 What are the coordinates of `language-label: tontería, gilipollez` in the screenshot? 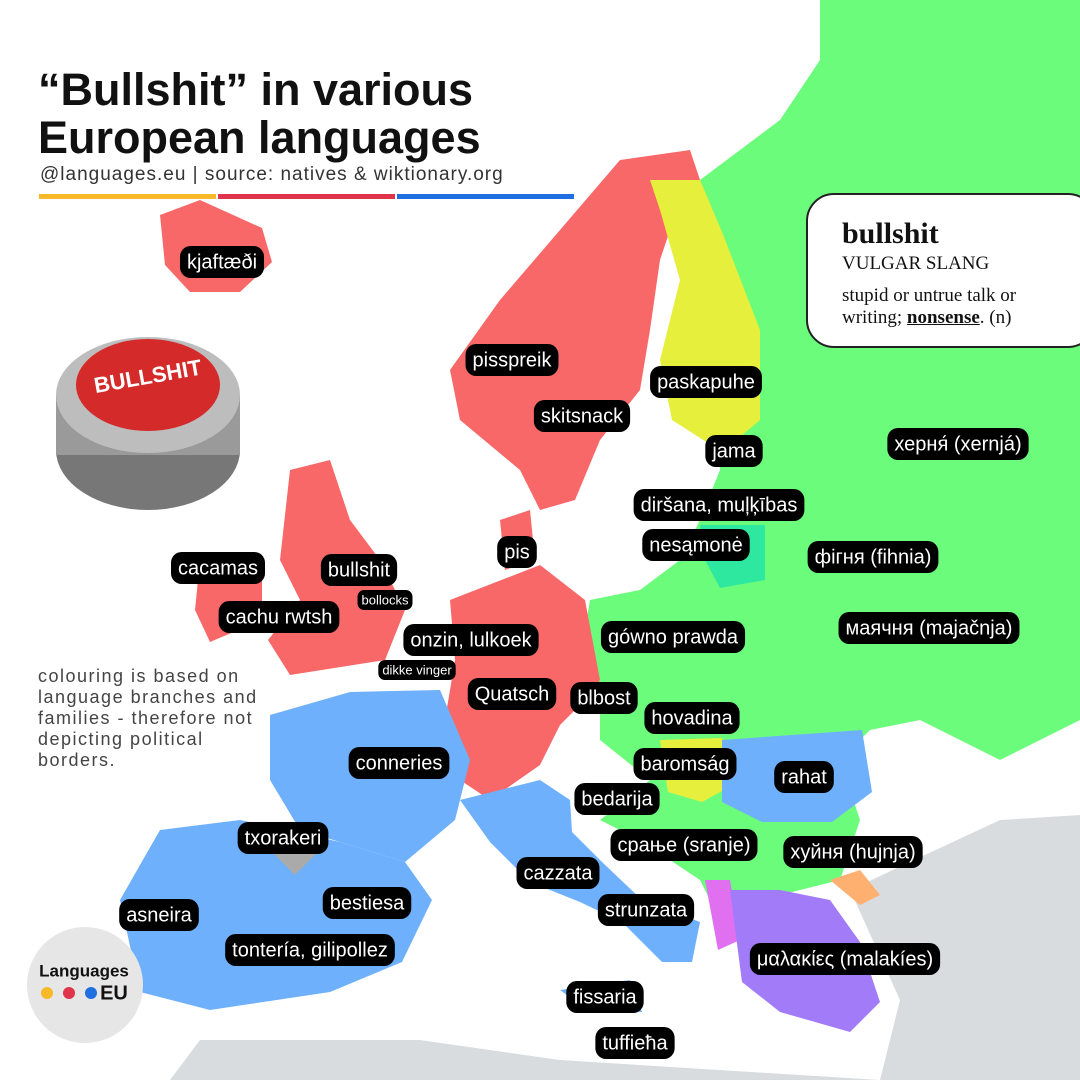 It's located at (310, 950).